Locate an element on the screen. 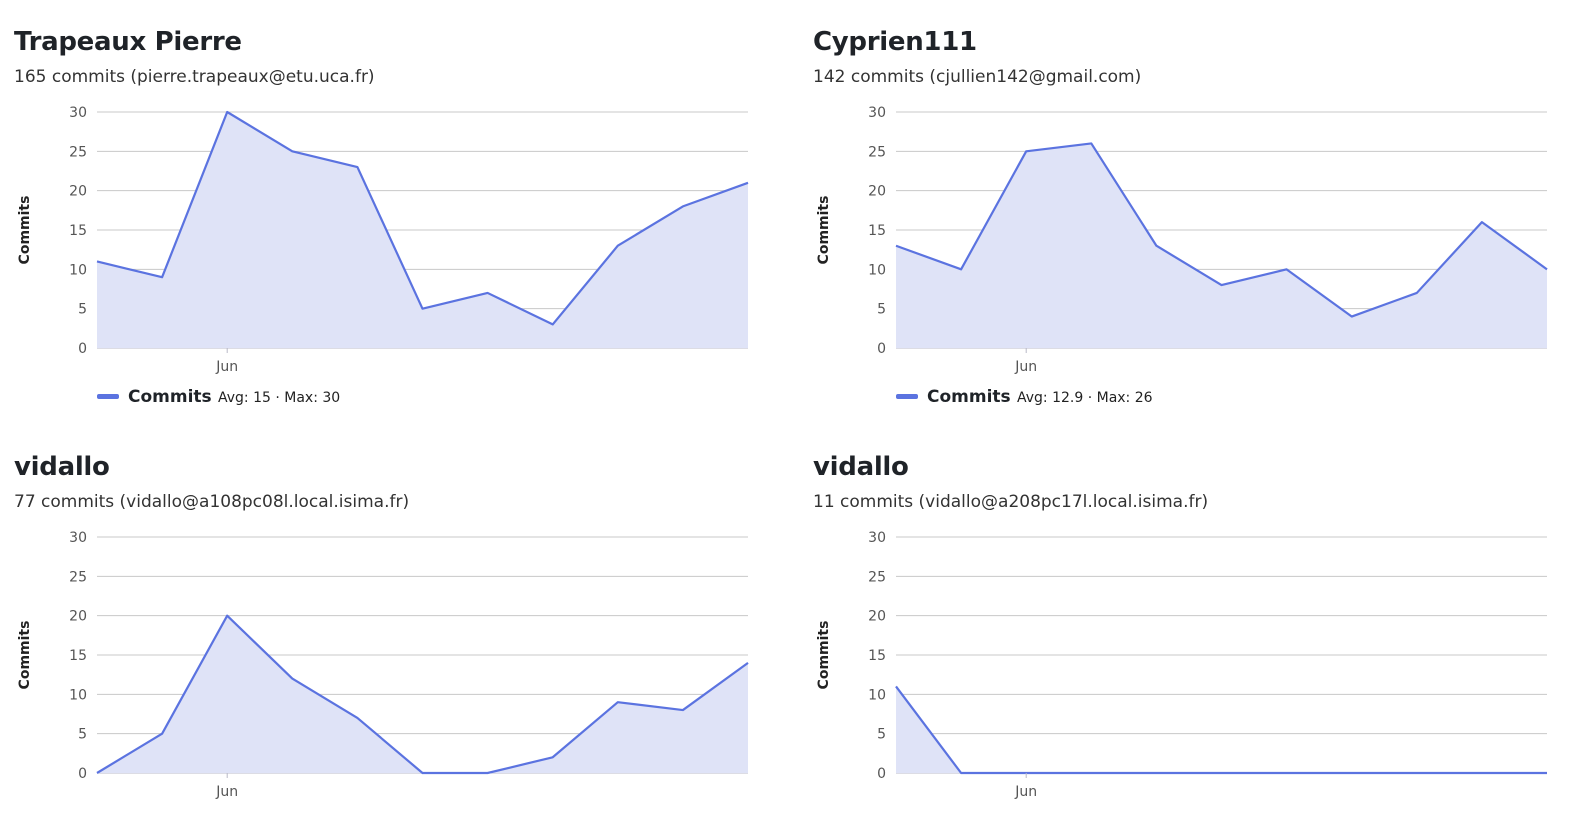  contributor-name: Cyprien111 is located at coordinates (895, 42).